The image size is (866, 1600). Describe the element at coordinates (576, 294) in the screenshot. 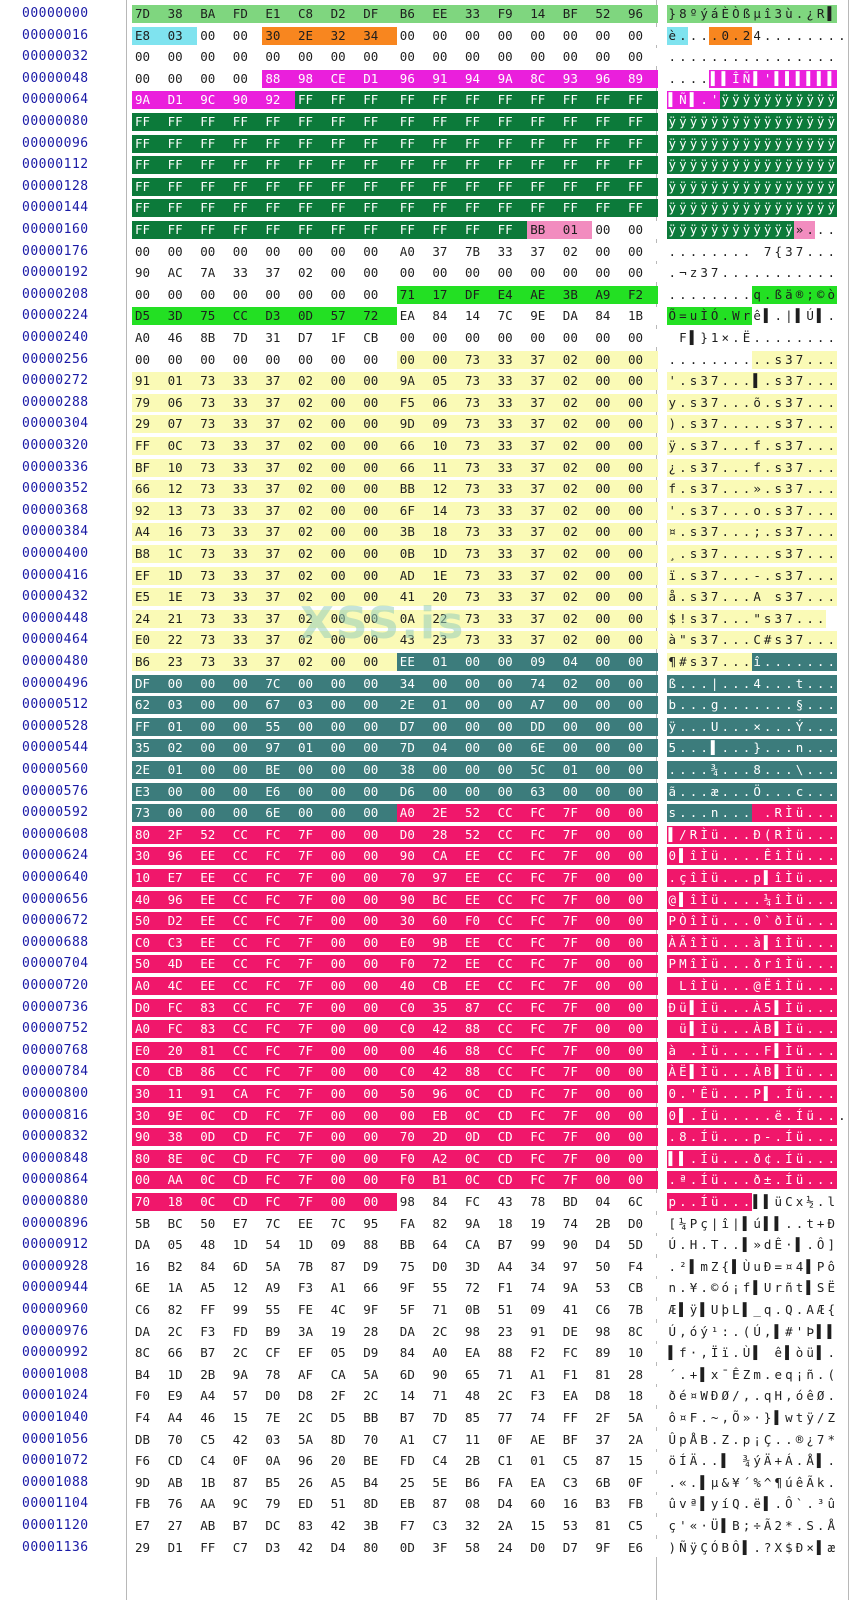

I see `hex-byte: 3B` at that location.